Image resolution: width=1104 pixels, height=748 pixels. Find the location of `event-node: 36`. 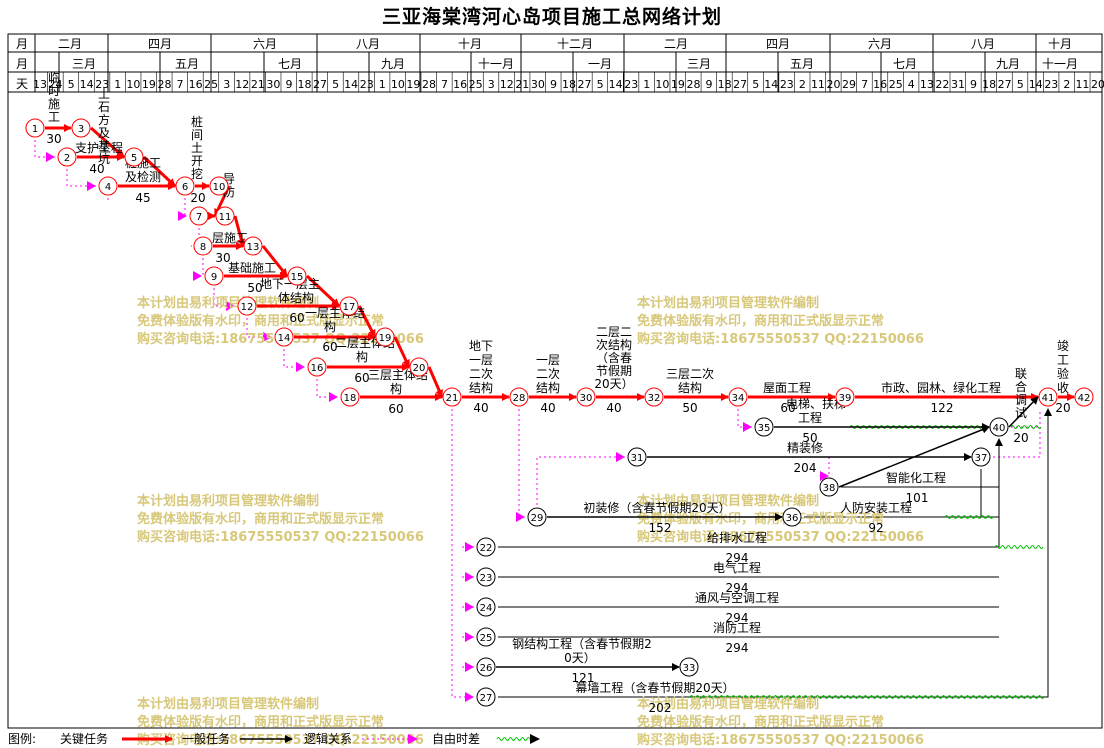

event-node: 36 is located at coordinates (792, 517).